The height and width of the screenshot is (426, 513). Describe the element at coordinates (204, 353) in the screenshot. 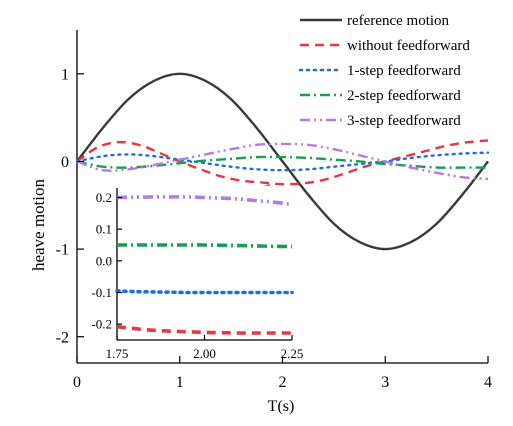

I see `x-tick-label: 2.00` at that location.